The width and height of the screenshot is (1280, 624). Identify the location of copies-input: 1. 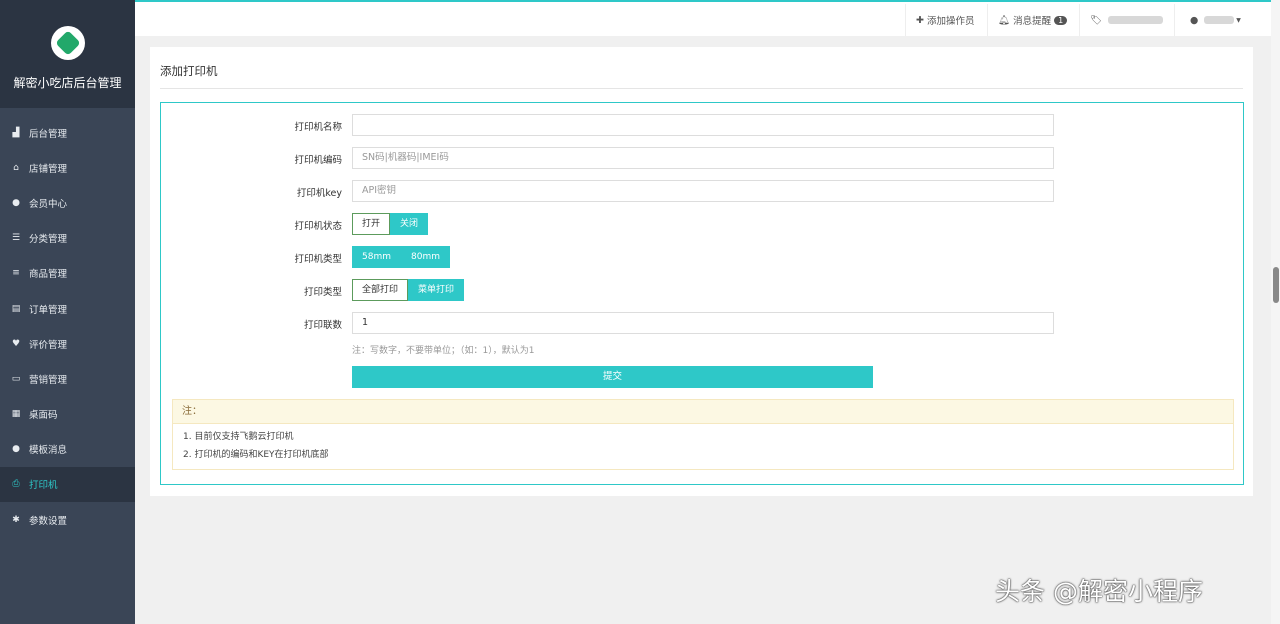
(703, 323).